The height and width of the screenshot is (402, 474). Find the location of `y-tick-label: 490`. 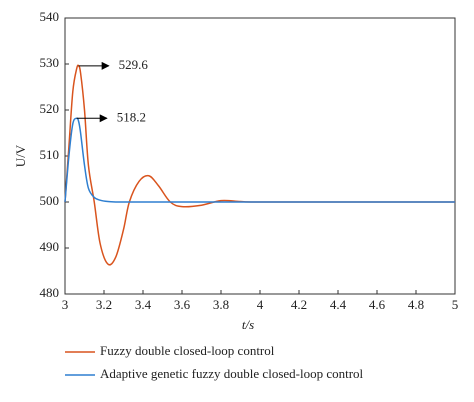

y-tick-label: 490 is located at coordinates (50, 246).